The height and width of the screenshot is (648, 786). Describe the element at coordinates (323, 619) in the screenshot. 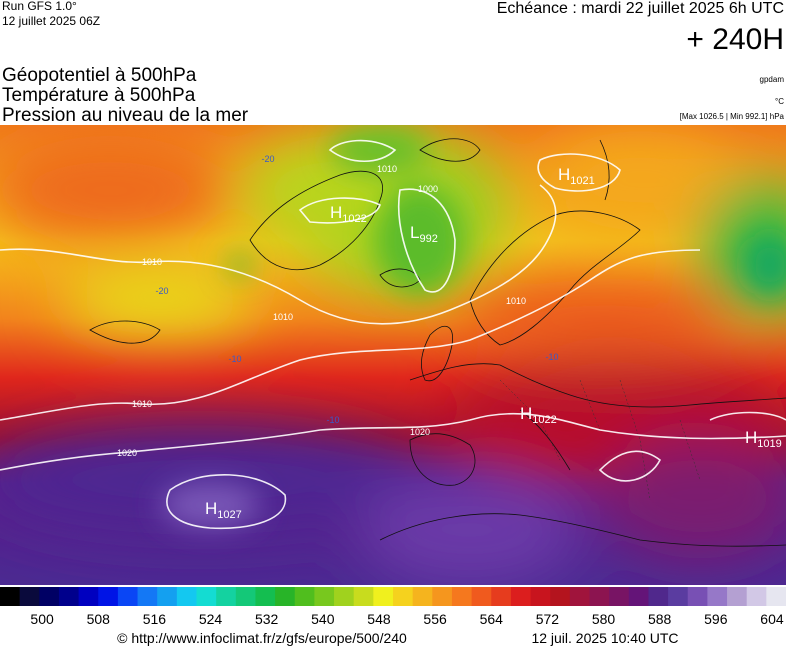

I see `scale-tick-label: 540` at that location.